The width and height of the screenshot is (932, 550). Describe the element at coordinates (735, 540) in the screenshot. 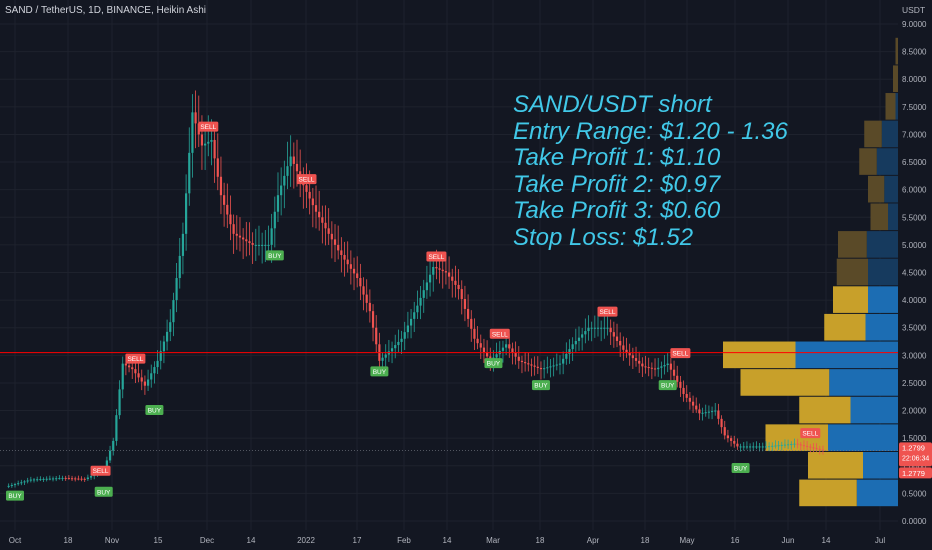

I see `x-tick-label: 16` at that location.